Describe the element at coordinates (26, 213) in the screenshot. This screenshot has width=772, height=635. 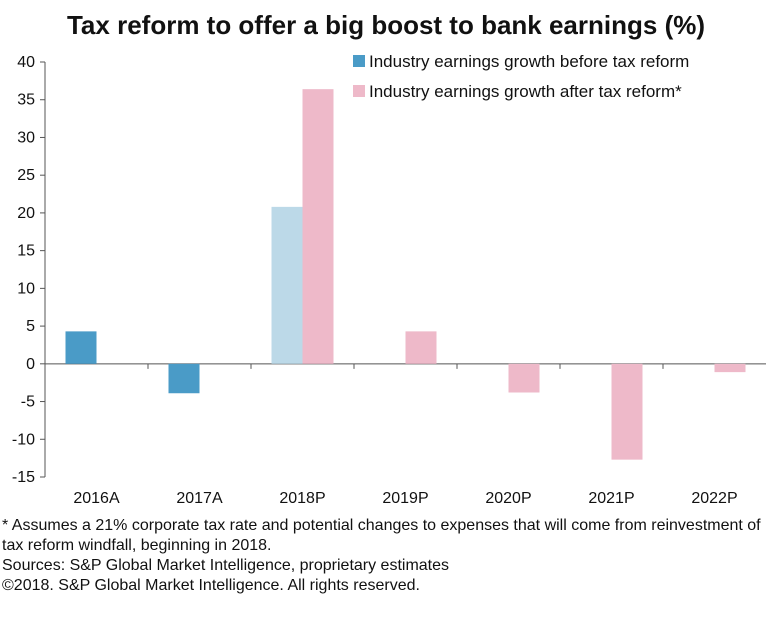
I see `y-tick-label: 20` at that location.